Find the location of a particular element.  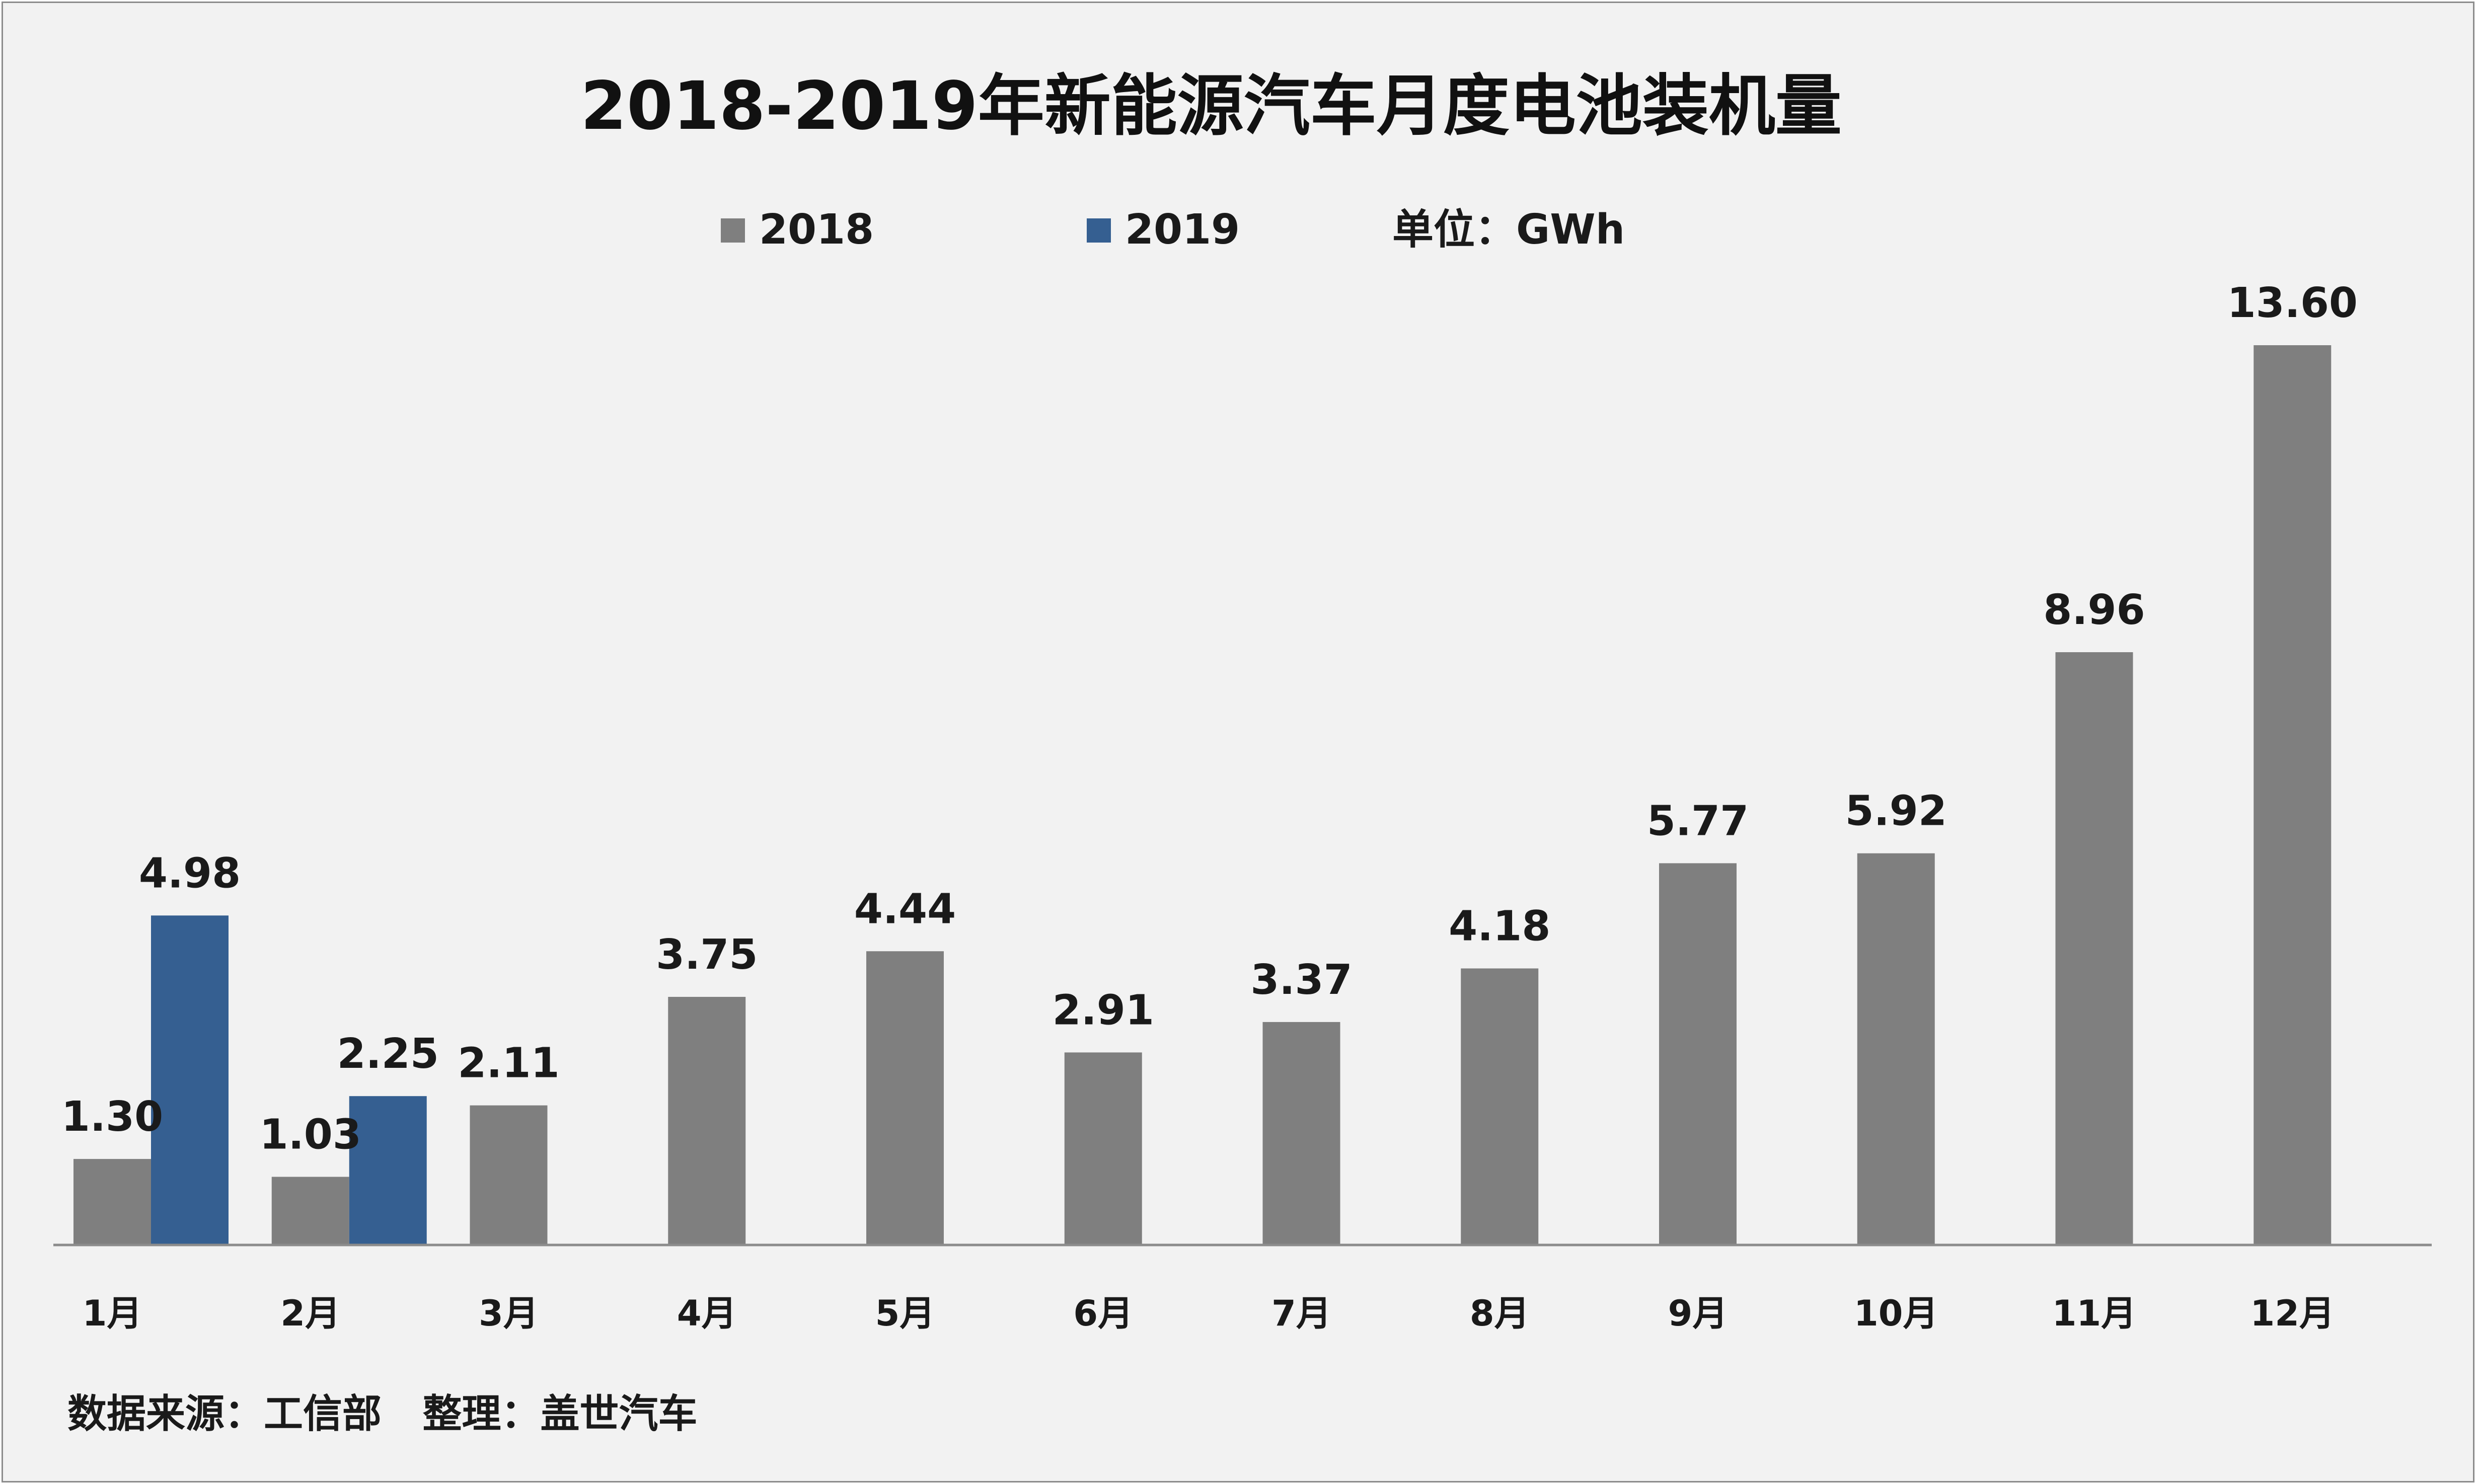

legend: 2018 2019 单位：GWh is located at coordinates (1173, 230).